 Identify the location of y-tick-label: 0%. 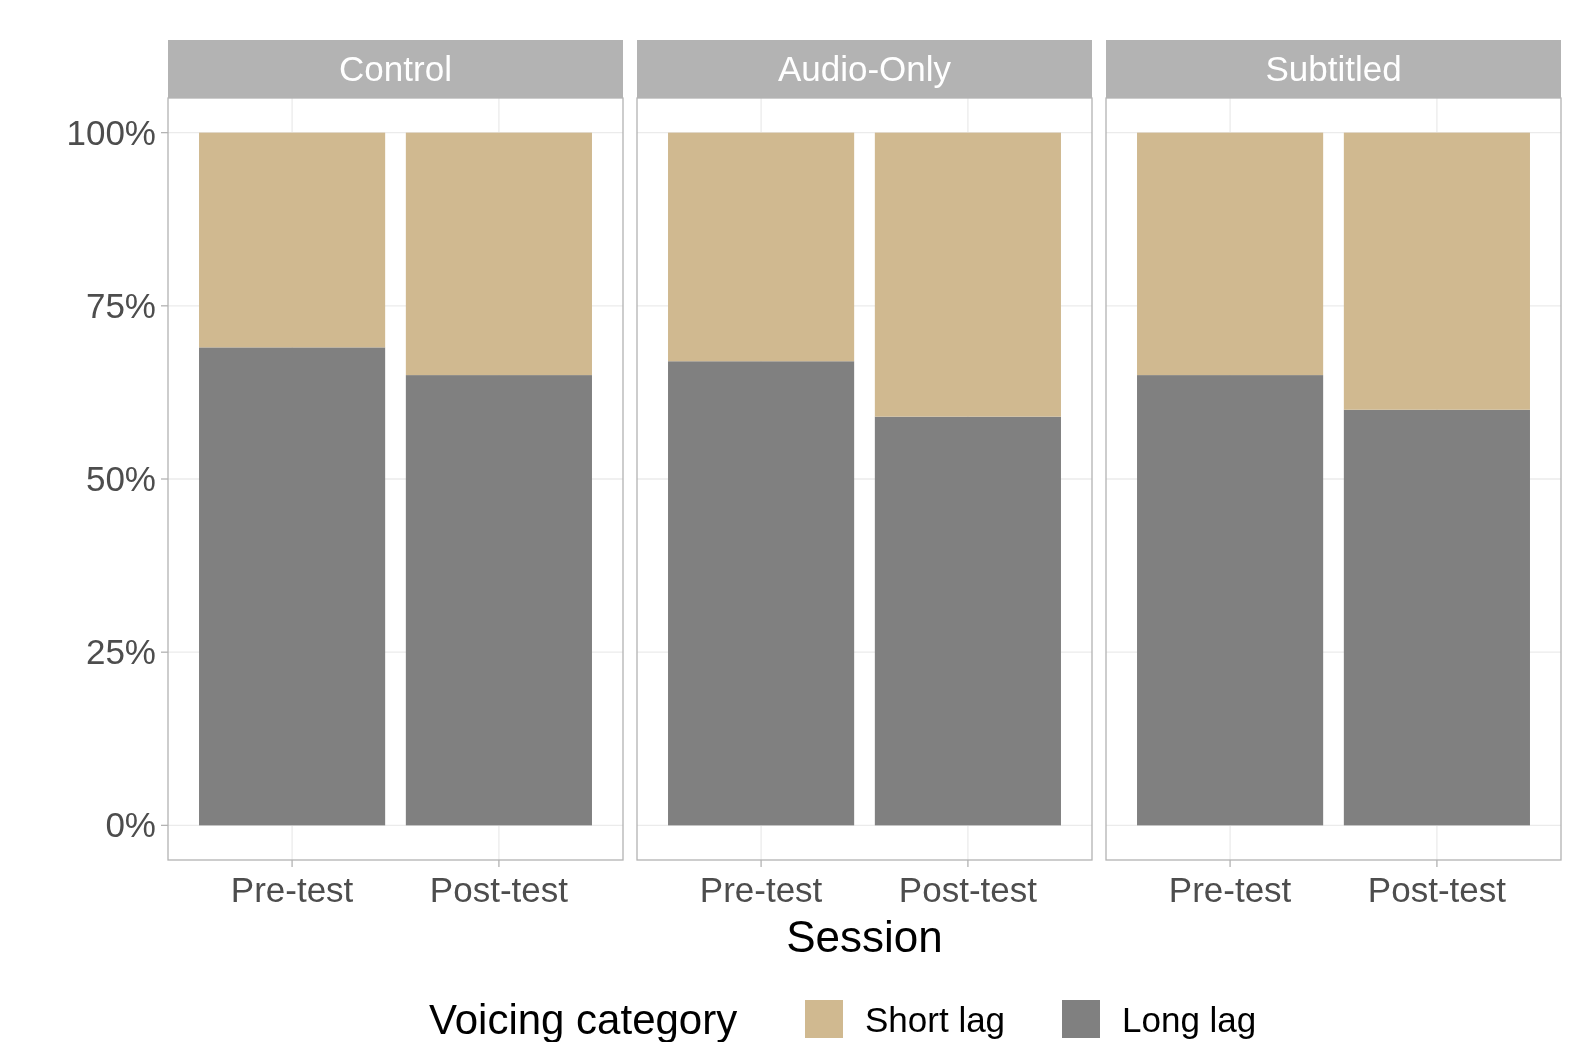
(130, 825).